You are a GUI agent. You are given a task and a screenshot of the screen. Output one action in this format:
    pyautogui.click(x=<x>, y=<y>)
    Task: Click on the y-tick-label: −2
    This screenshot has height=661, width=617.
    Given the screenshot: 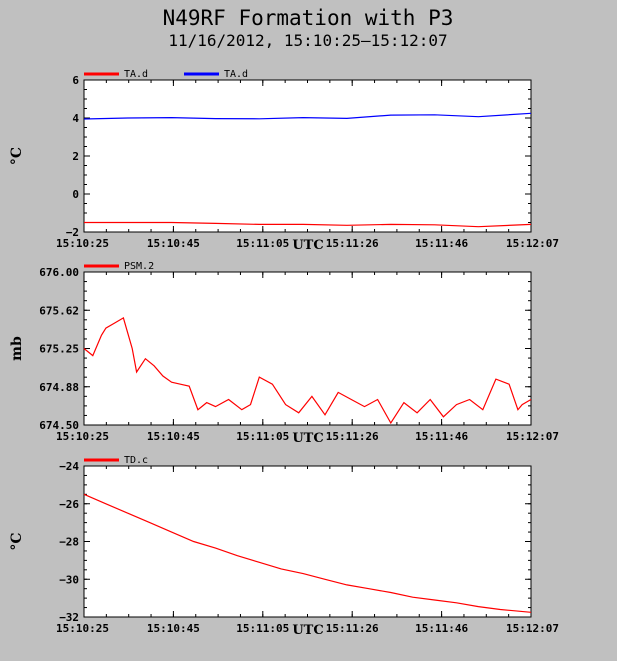 What is the action you would take?
    pyautogui.click(x=72, y=232)
    